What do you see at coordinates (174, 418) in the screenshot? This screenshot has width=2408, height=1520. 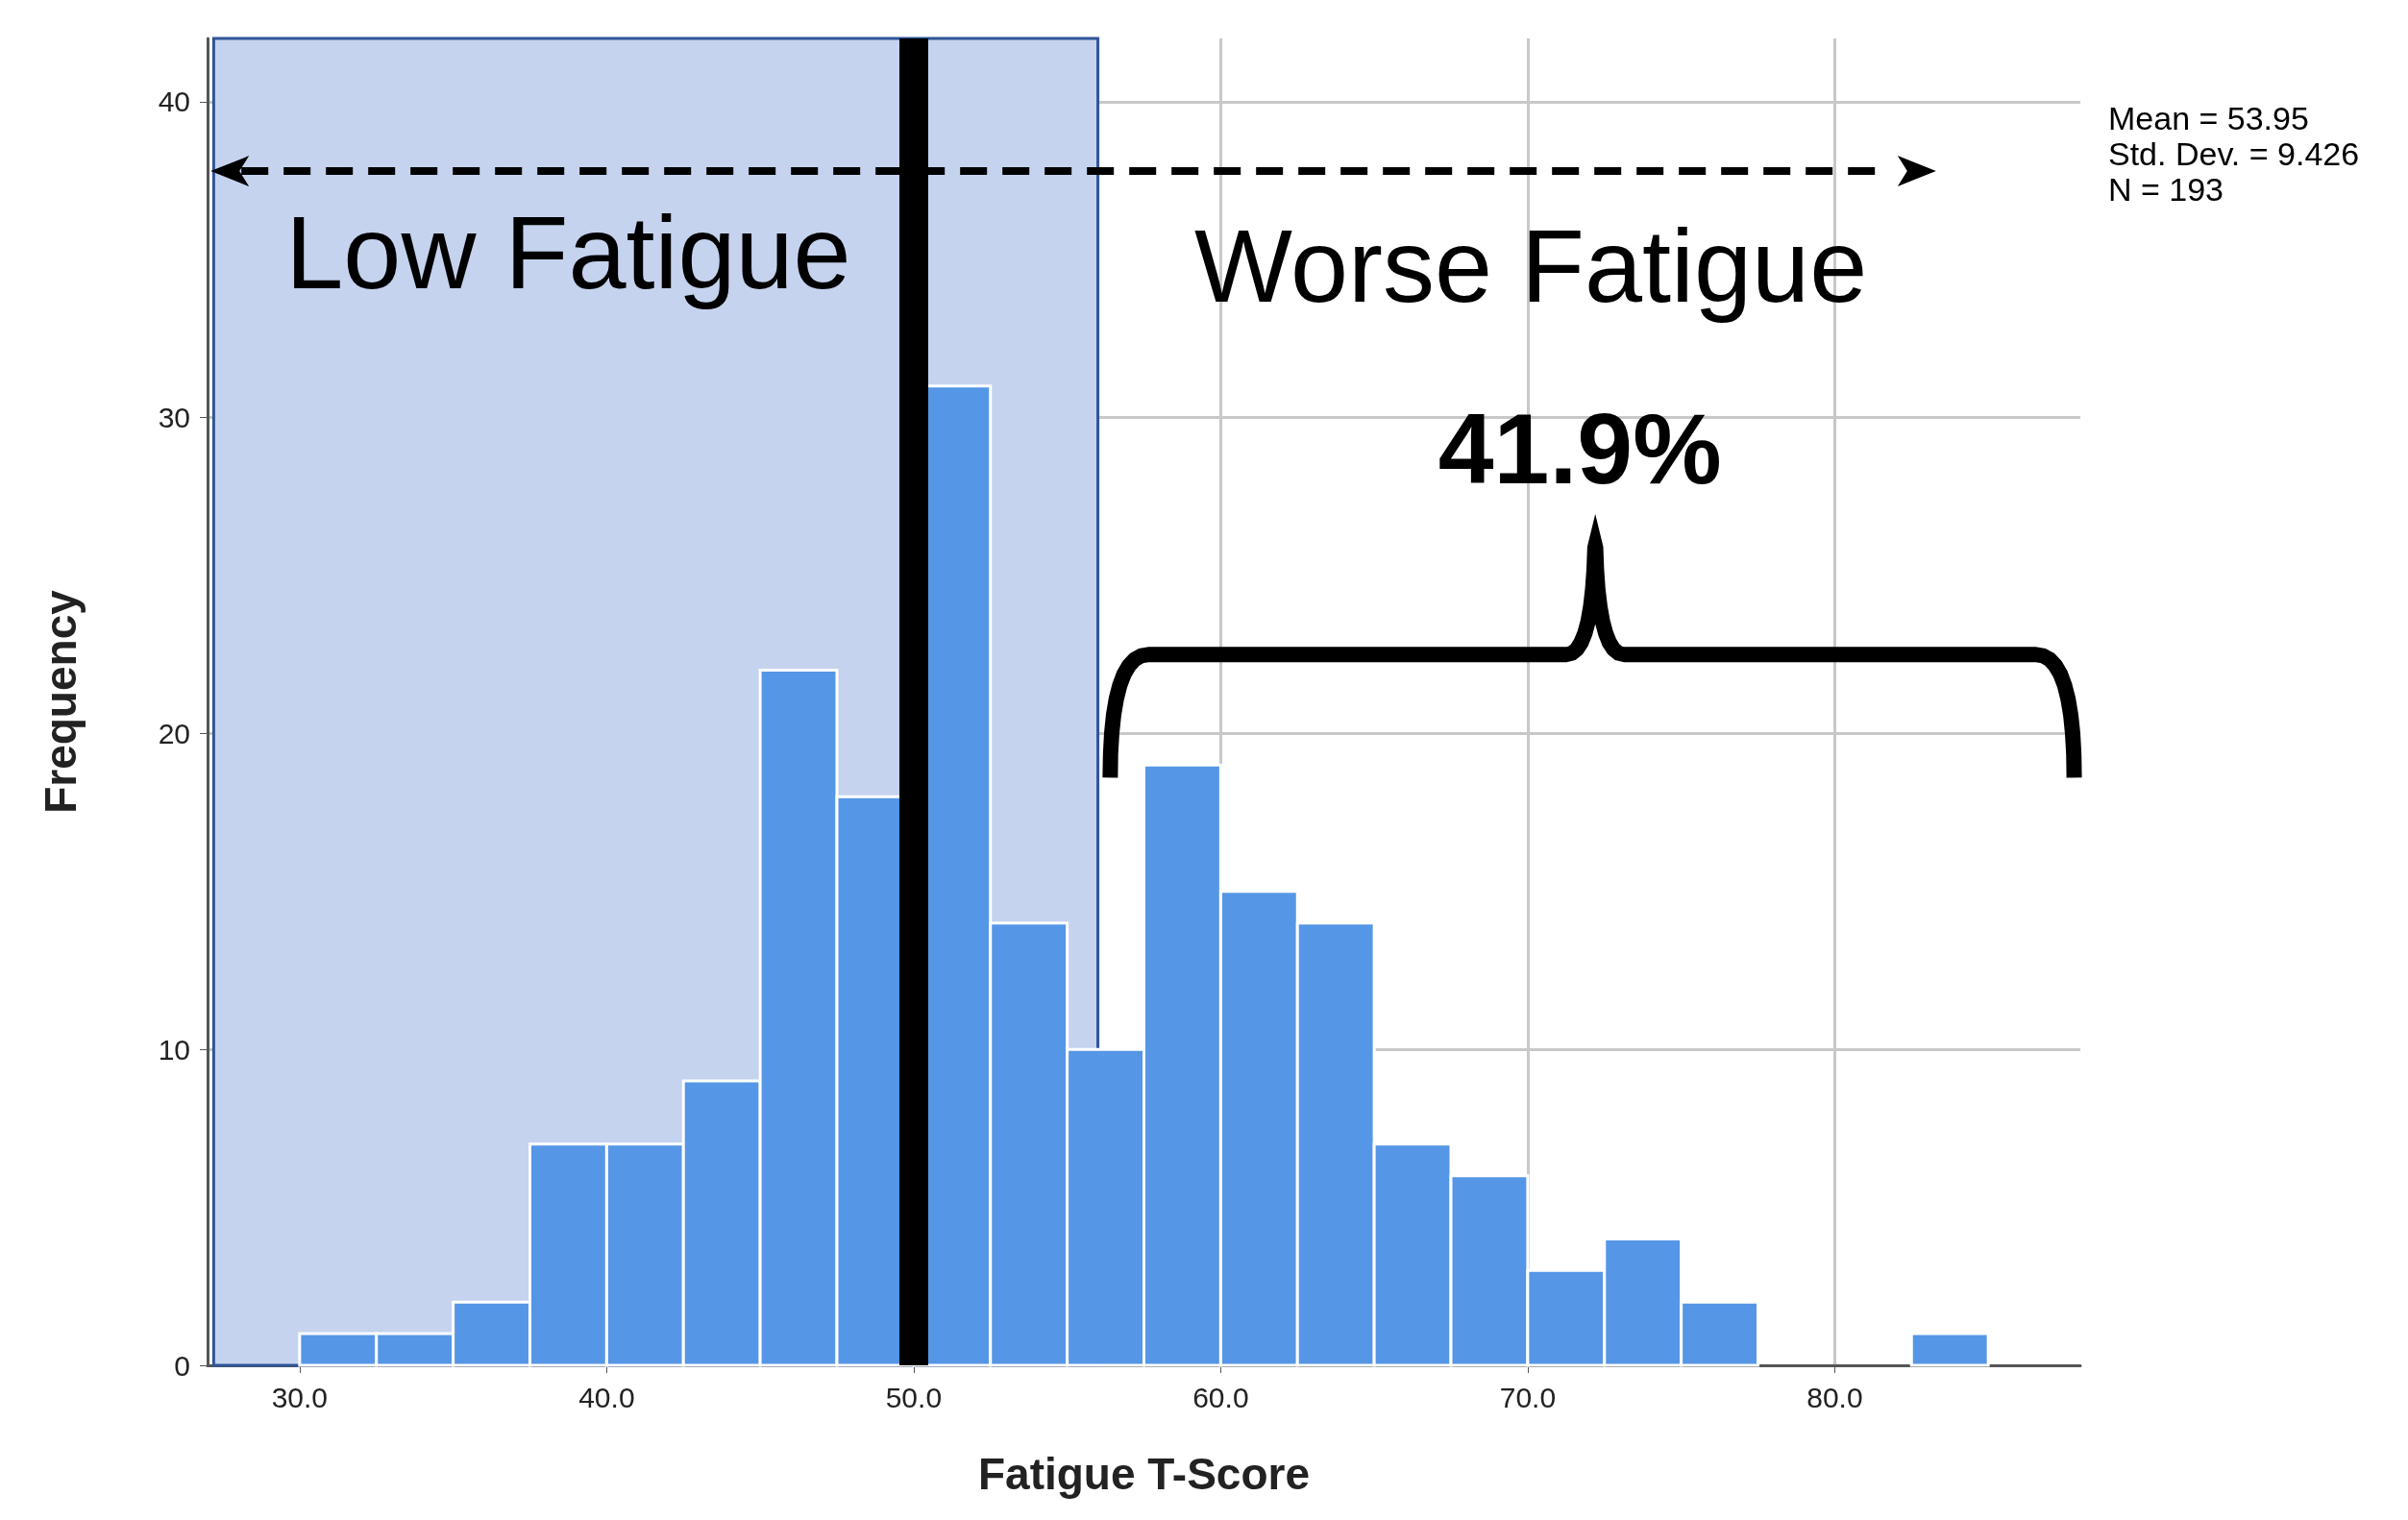 I see `y-tick-label: 30` at bounding box center [174, 418].